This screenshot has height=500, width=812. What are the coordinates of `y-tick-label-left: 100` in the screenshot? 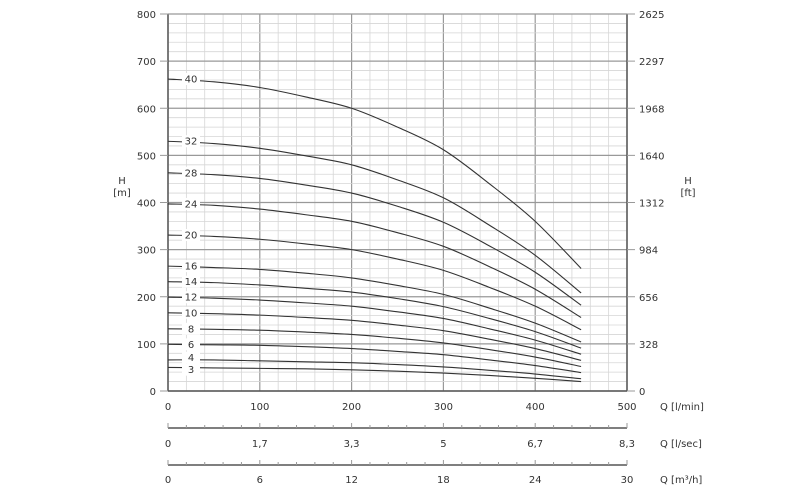 It's located at (146, 345).